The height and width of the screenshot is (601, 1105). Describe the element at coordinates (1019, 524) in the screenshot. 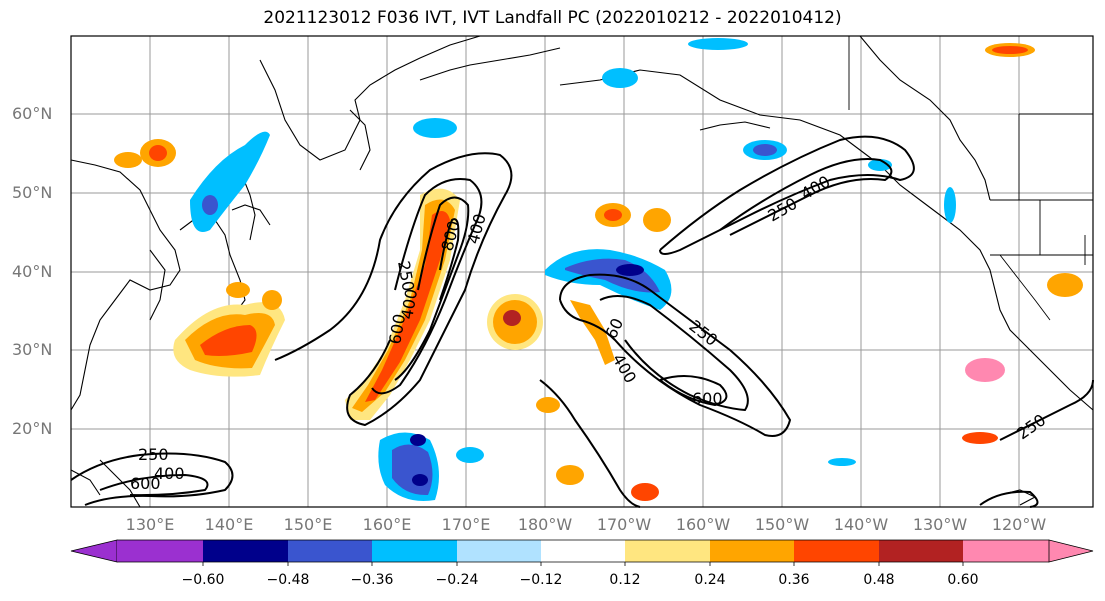

I see `lon-label: 120°W` at that location.